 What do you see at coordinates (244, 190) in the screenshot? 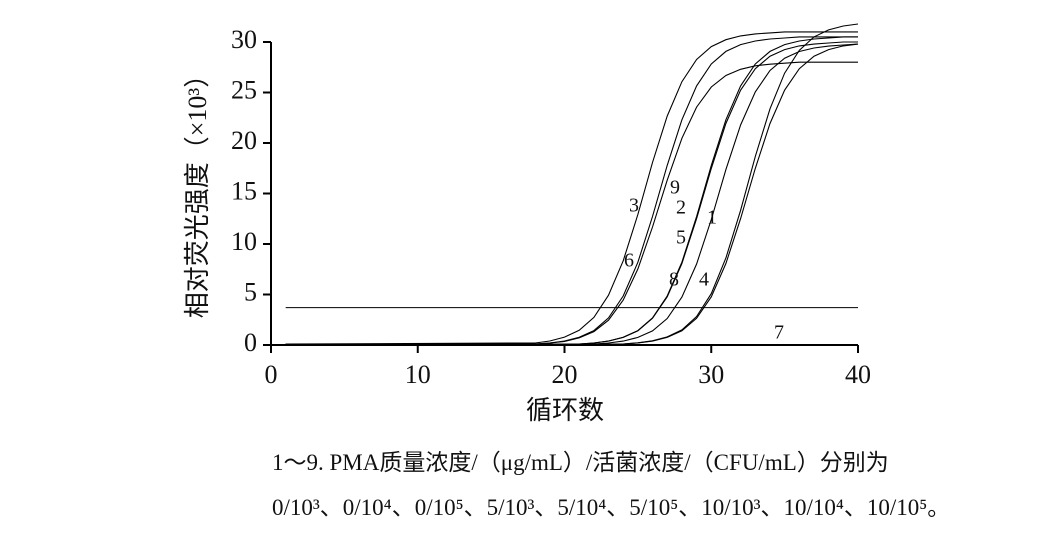
I see `y-tick-label: 15` at bounding box center [244, 190].